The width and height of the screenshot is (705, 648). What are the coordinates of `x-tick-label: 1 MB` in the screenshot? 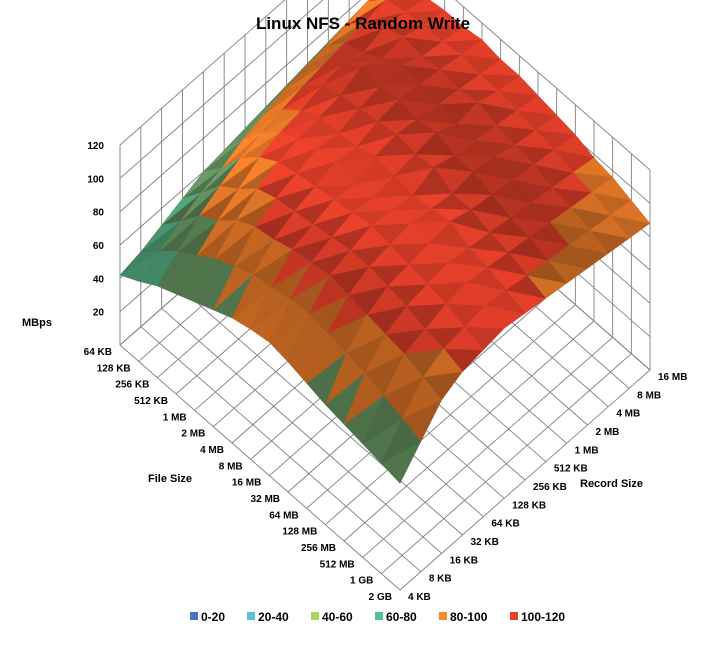 It's located at (175, 417).